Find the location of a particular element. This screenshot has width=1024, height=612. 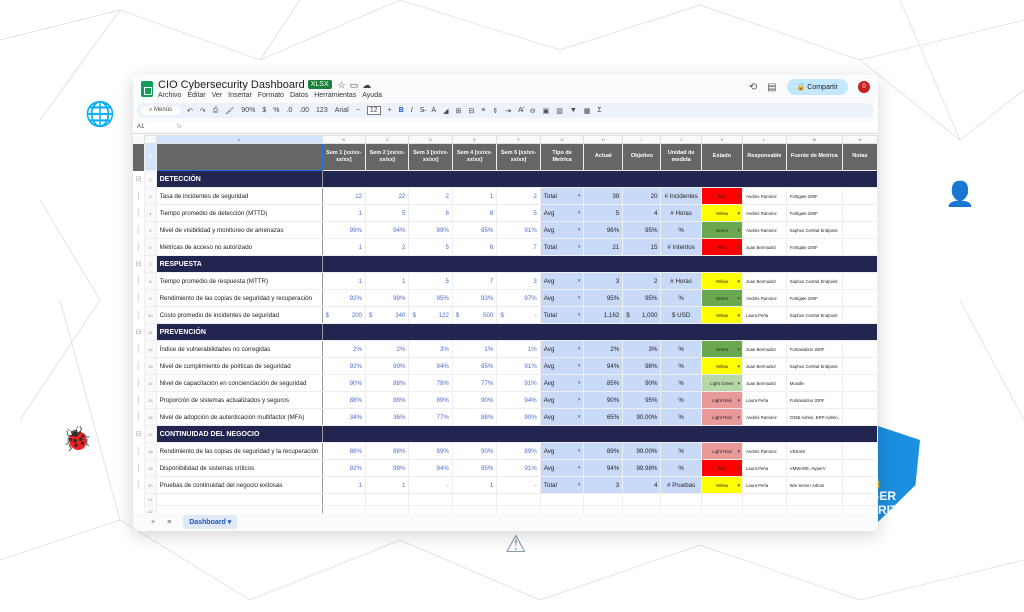

metric-source: VEEAM is located at coordinates (814, 451).